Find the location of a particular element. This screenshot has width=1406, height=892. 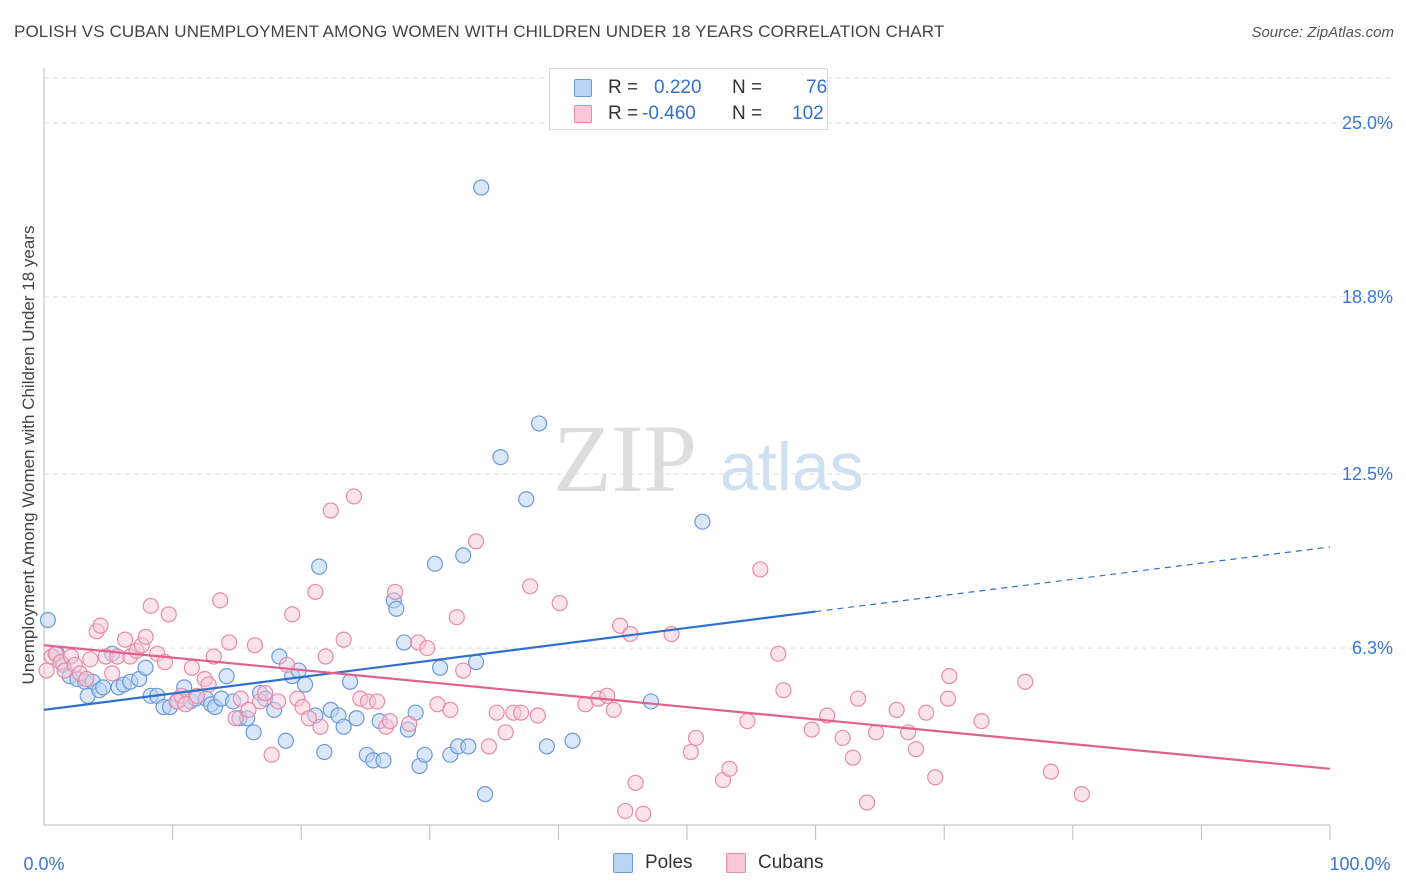

poles-swatch is located at coordinates (583, 88).